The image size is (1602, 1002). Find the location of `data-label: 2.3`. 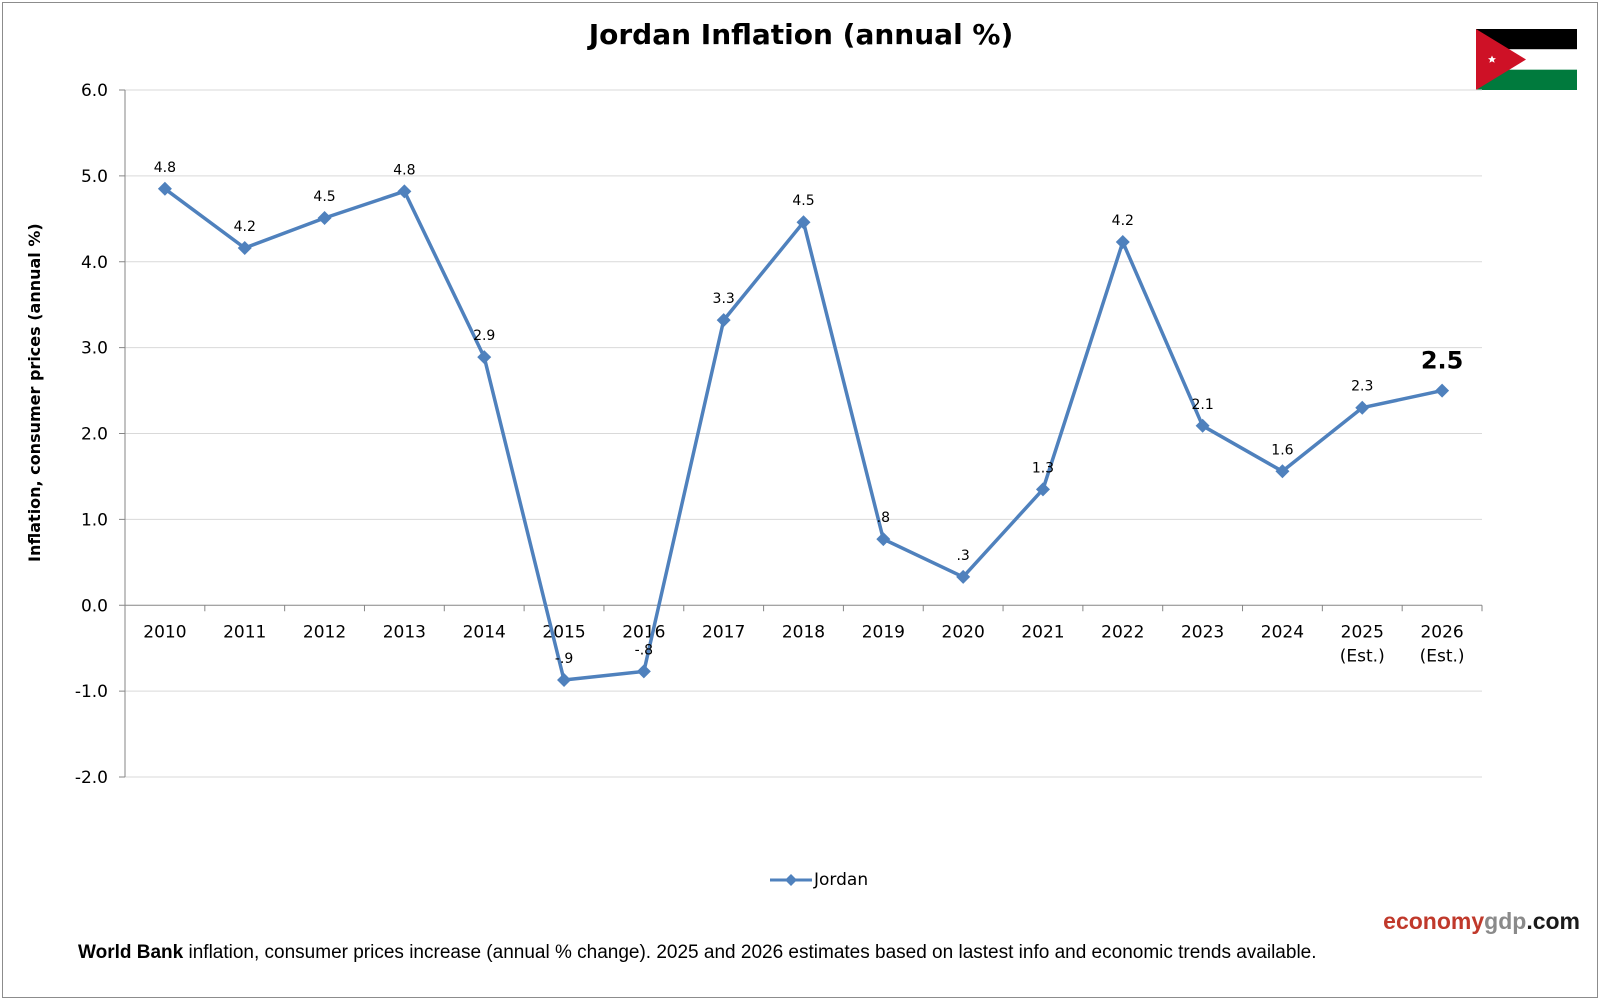

data-label: 2.3 is located at coordinates (1362, 387).